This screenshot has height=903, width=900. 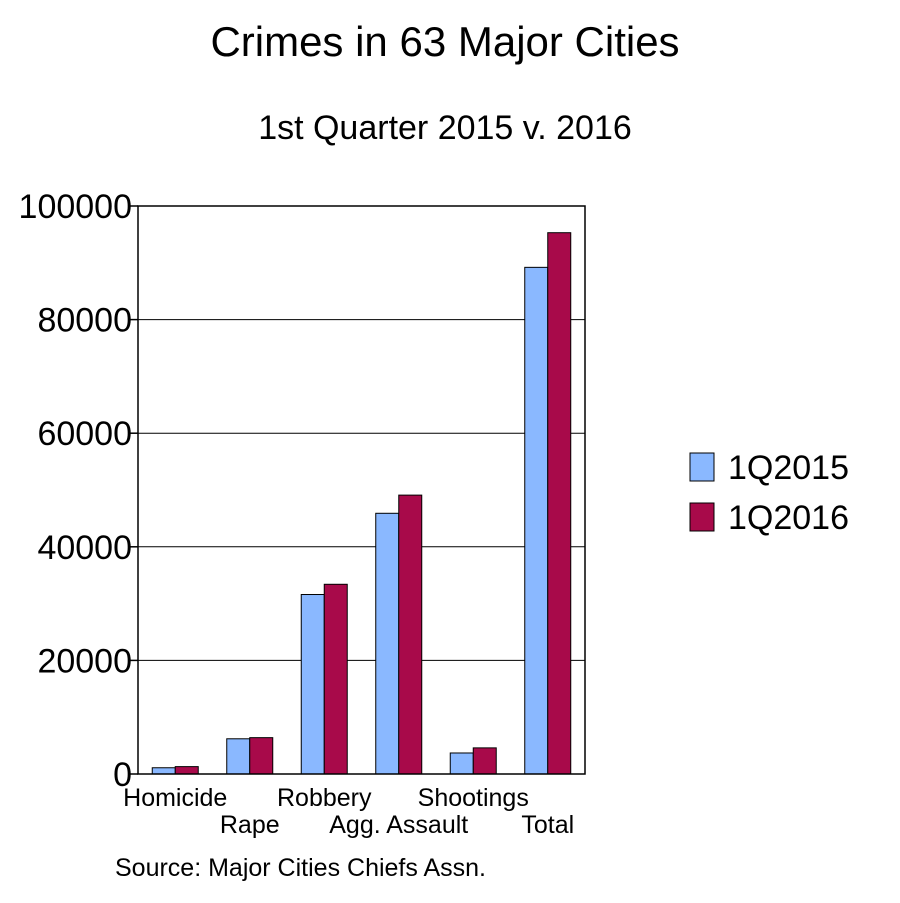 What do you see at coordinates (398, 825) in the screenshot?
I see `x-tick-label: Agg. Assault` at bounding box center [398, 825].